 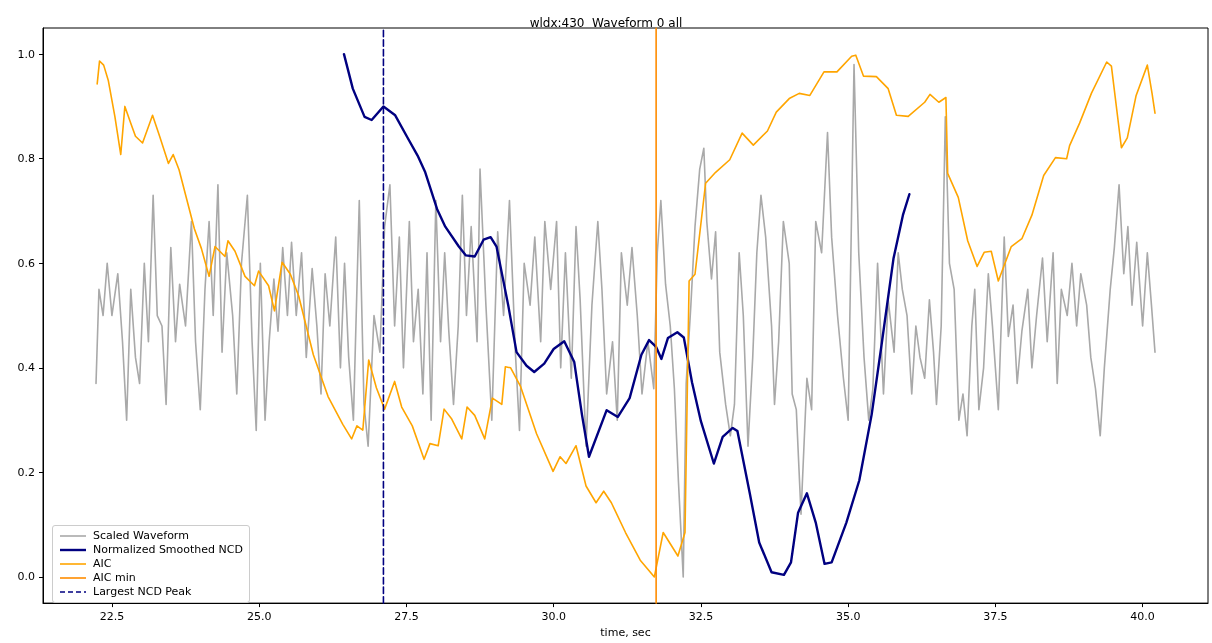 I want to click on x-tick-label: 25.0, so click(x=259, y=617).